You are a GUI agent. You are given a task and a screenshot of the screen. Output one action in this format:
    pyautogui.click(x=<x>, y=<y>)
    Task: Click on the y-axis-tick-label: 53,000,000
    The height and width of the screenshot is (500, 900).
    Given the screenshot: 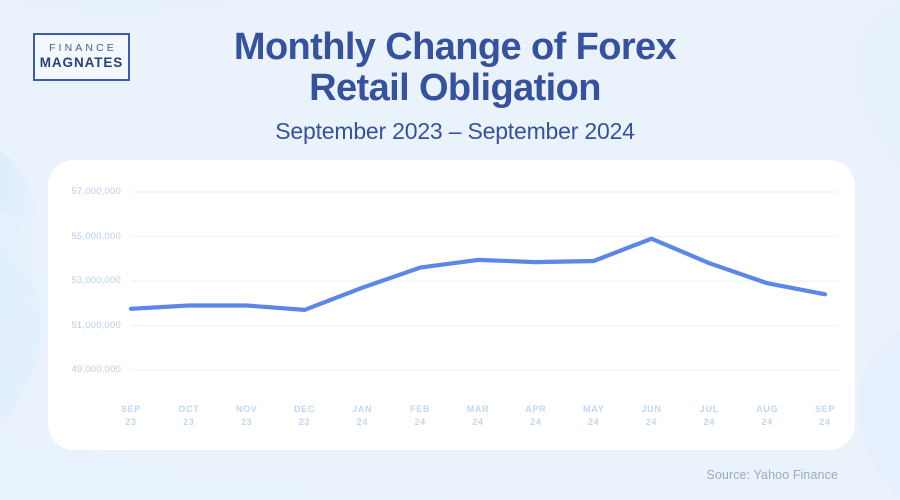 What is the action you would take?
    pyautogui.click(x=96, y=280)
    